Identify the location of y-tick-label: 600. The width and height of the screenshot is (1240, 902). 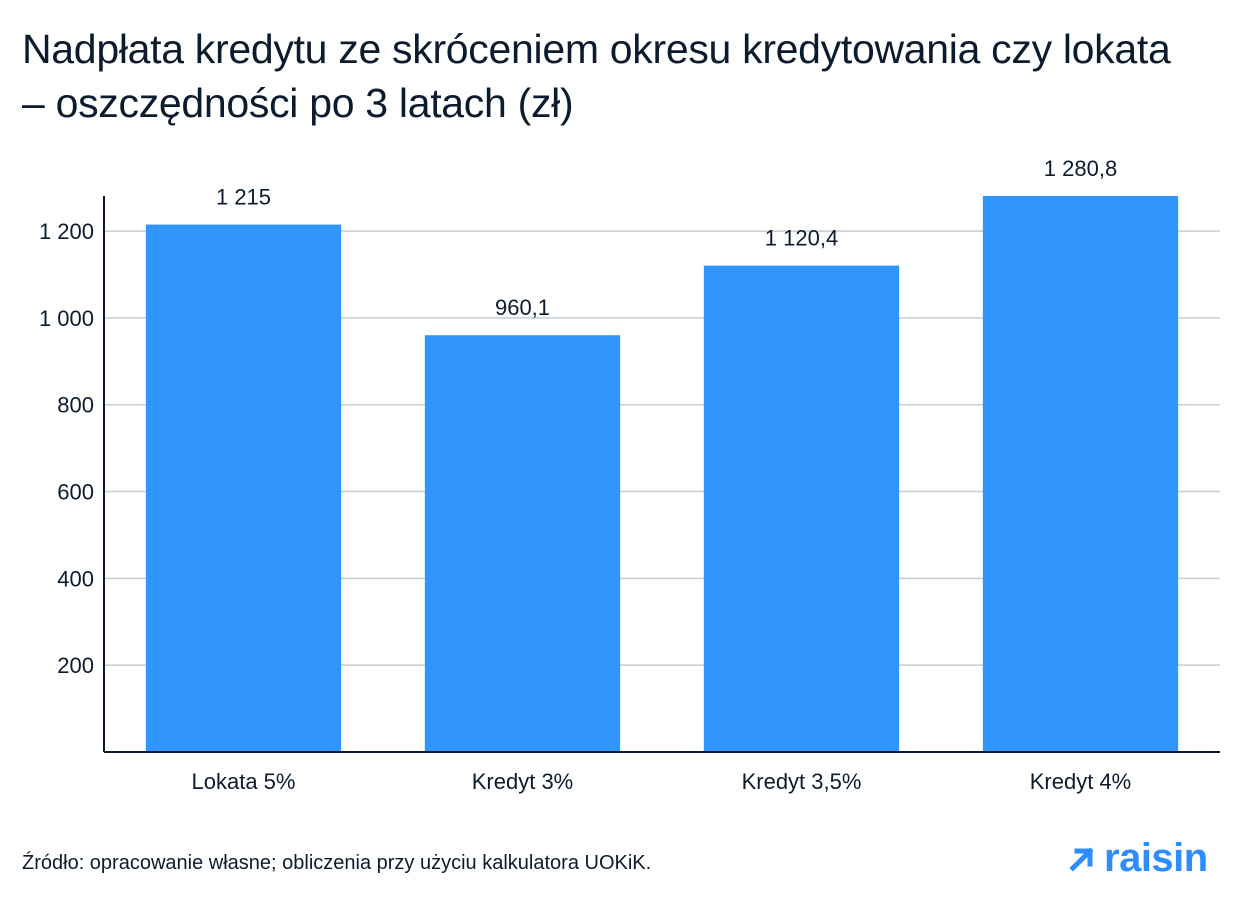
(75, 492).